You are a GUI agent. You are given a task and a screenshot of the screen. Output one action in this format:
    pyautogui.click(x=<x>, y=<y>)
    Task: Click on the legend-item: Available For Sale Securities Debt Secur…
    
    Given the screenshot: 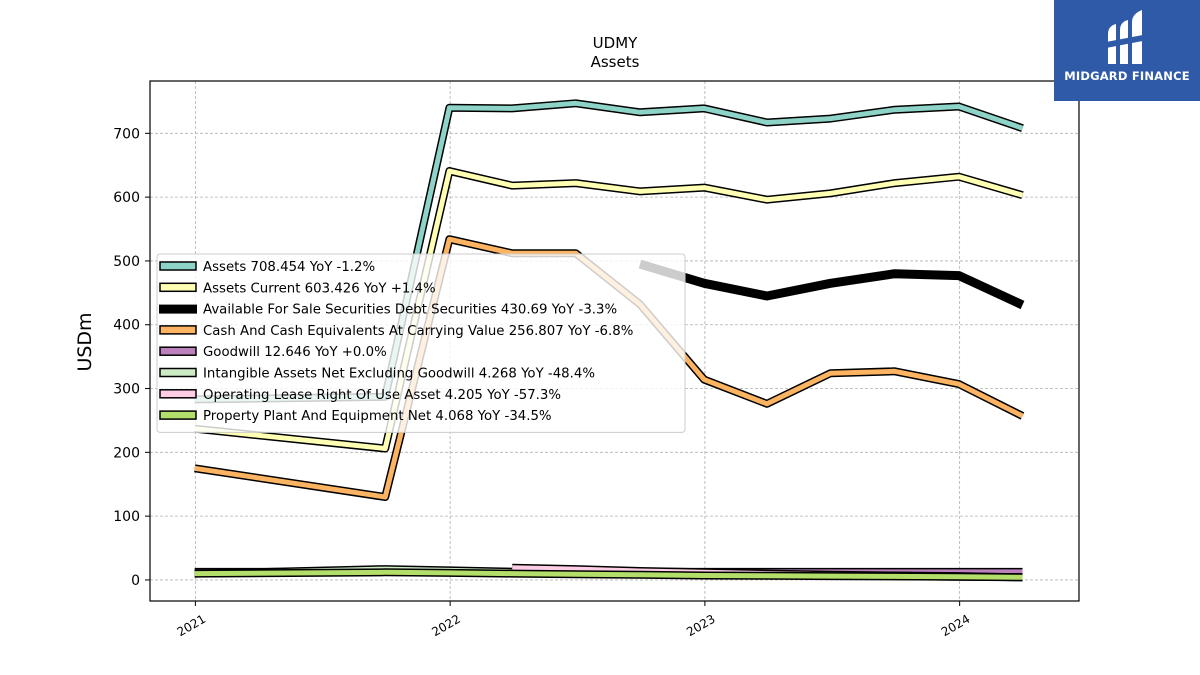 What is the action you would take?
    pyautogui.click(x=388, y=310)
    